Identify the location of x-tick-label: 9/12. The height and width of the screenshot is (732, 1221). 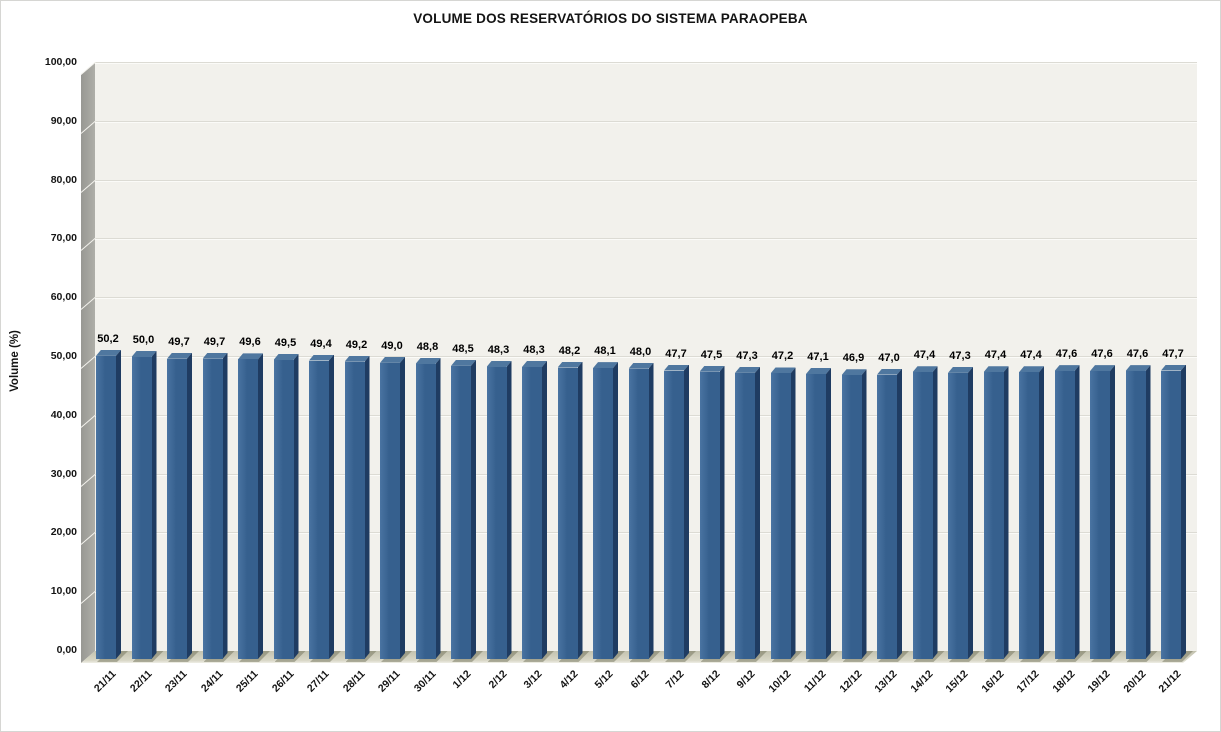
(746, 679).